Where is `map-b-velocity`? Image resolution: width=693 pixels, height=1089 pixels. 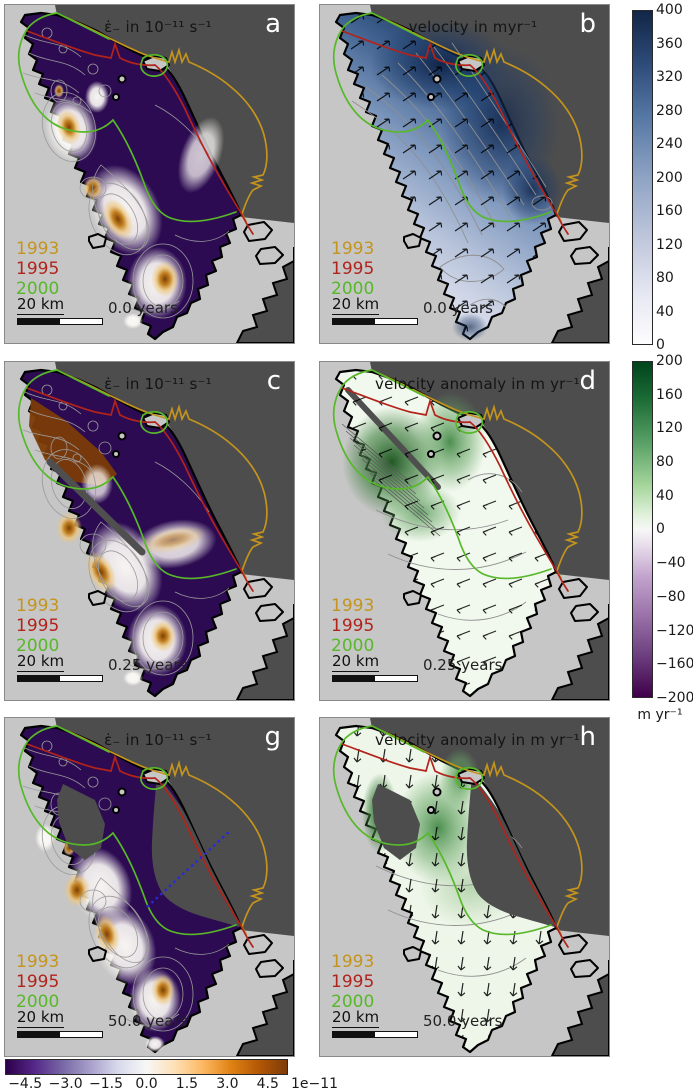 map-b-velocity is located at coordinates (464, 174).